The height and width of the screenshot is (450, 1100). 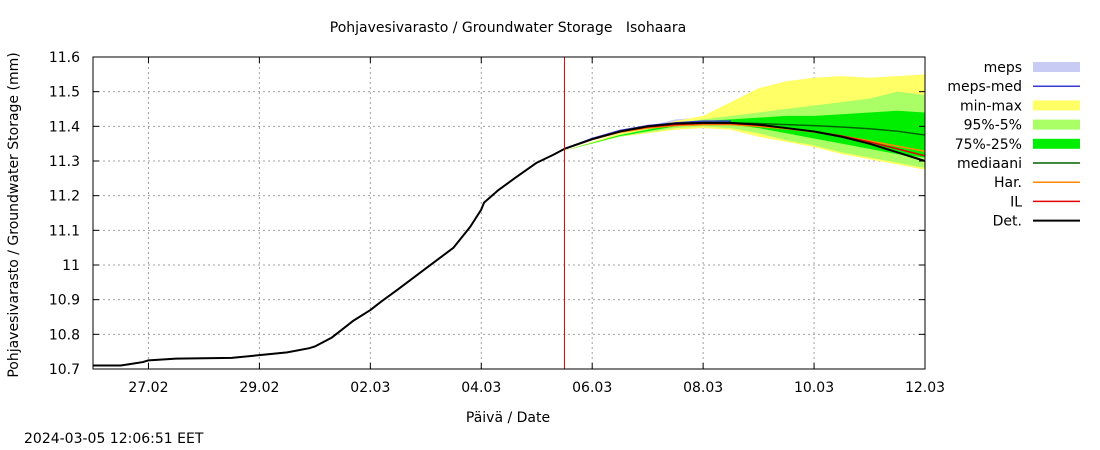 I want to click on legend-label: meps-med, so click(x=984, y=87).